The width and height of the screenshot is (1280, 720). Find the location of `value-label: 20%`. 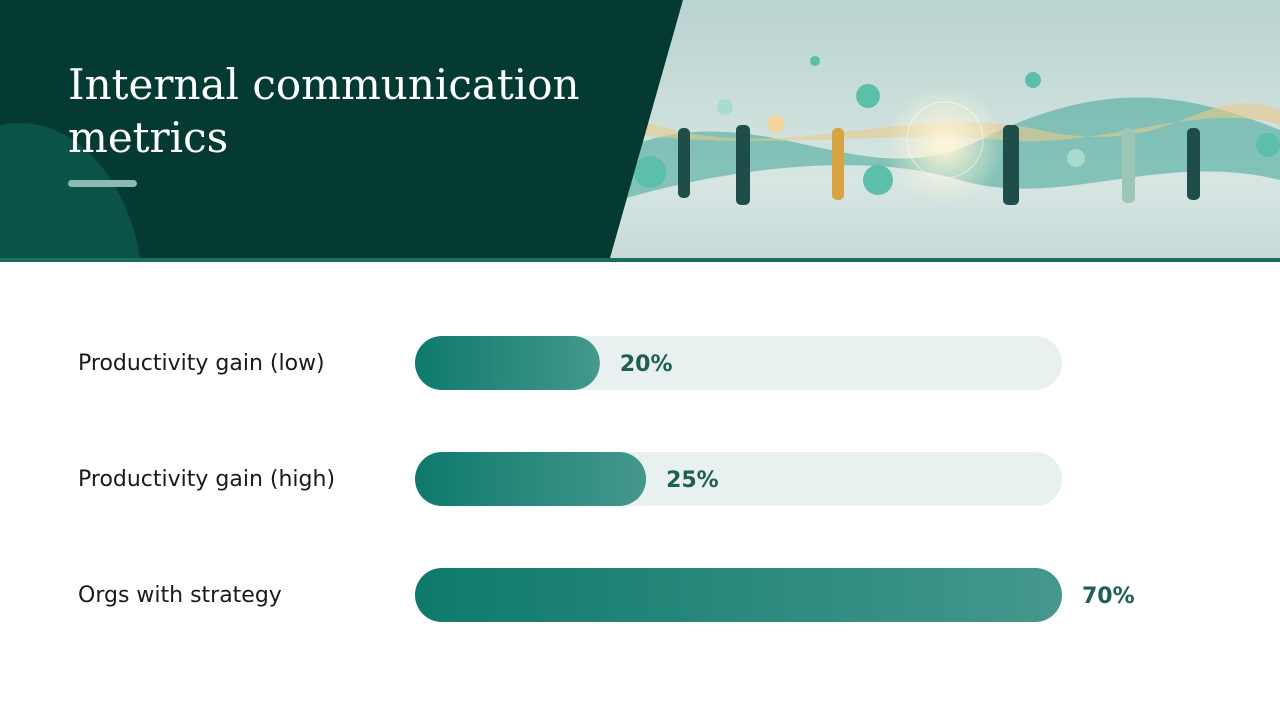

value-label: 20% is located at coordinates (646, 364).